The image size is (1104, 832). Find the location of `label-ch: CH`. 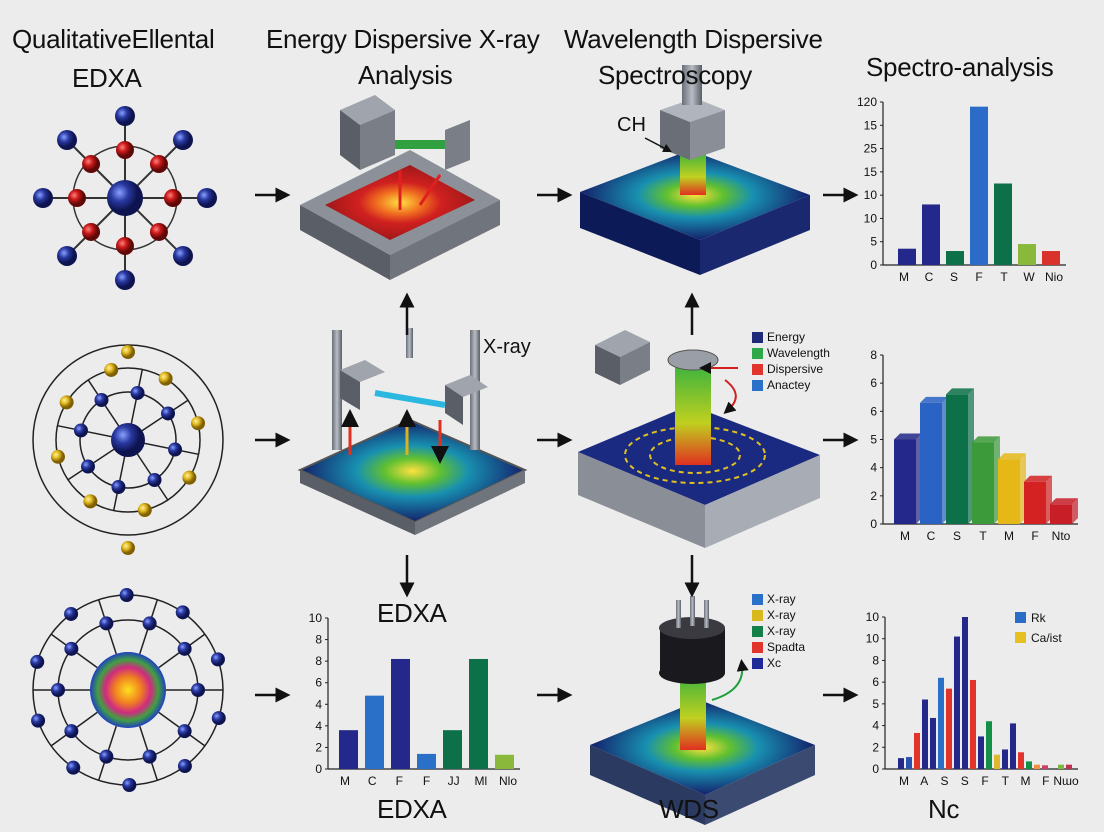

label-ch: CH is located at coordinates (631, 125).